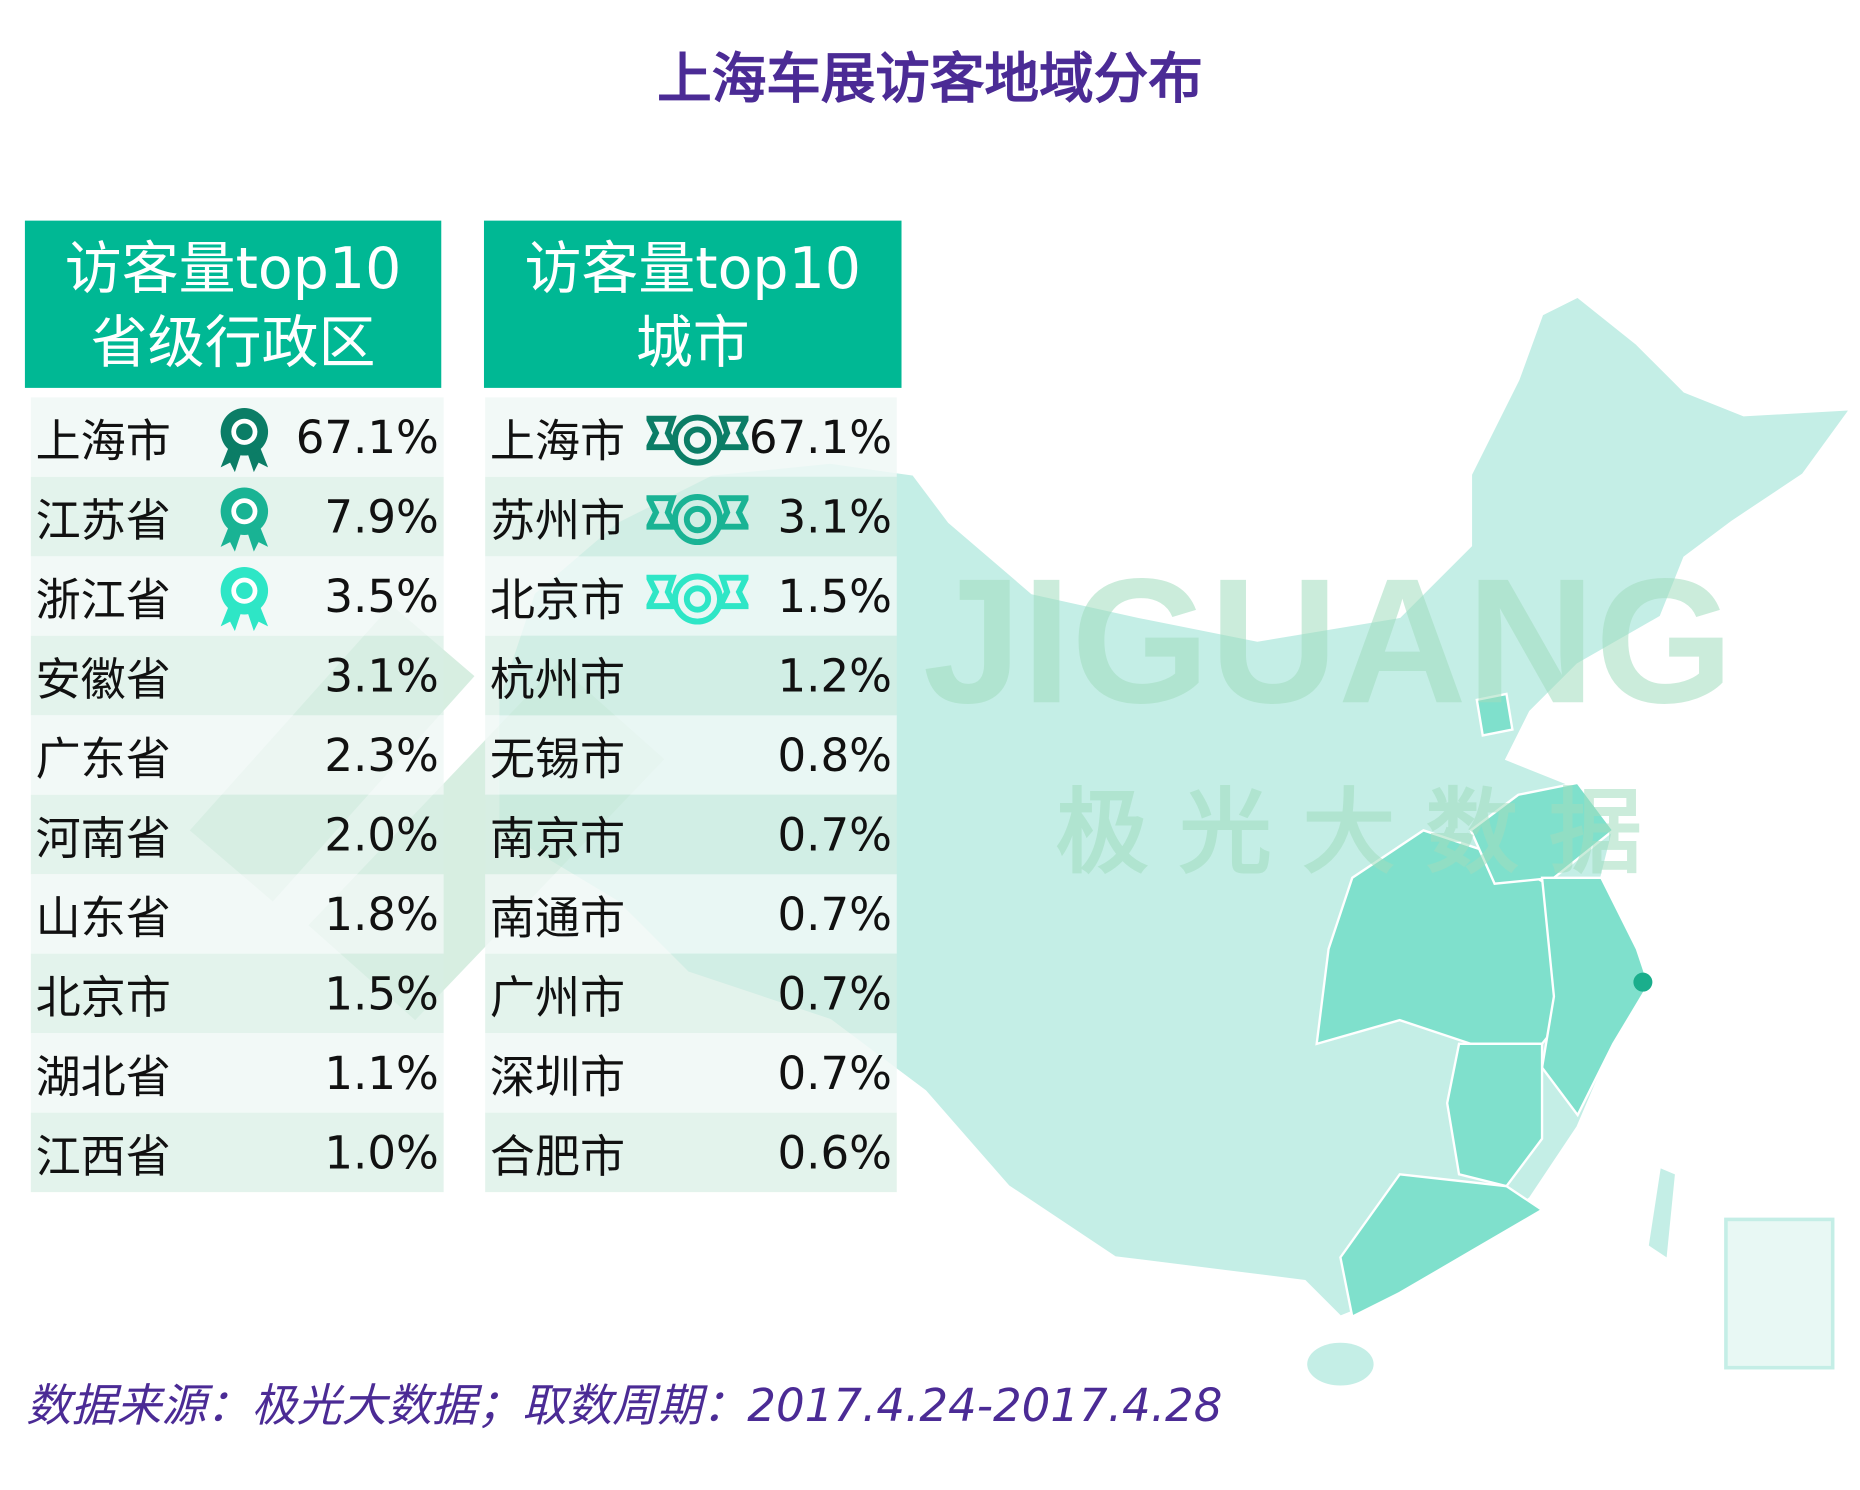 The width and height of the screenshot is (1860, 1490). Describe the element at coordinates (691, 993) in the screenshot. I see `table-row: 广州市 0.7%` at that location.